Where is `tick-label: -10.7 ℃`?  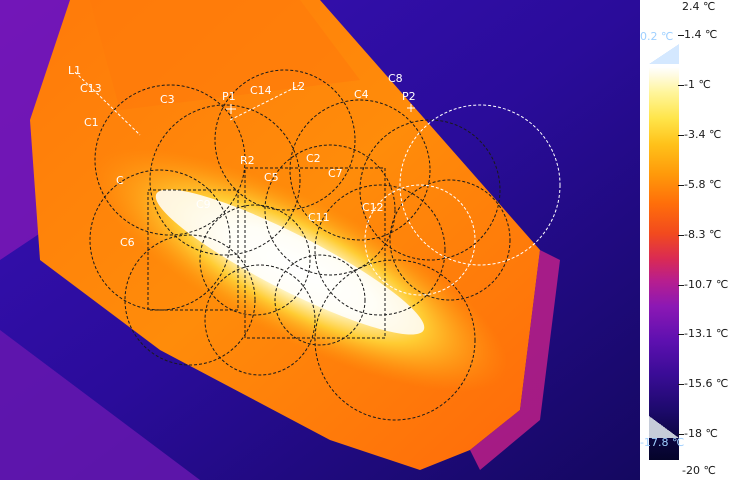 tick-label: -10.7 ℃ is located at coordinates (706, 284).